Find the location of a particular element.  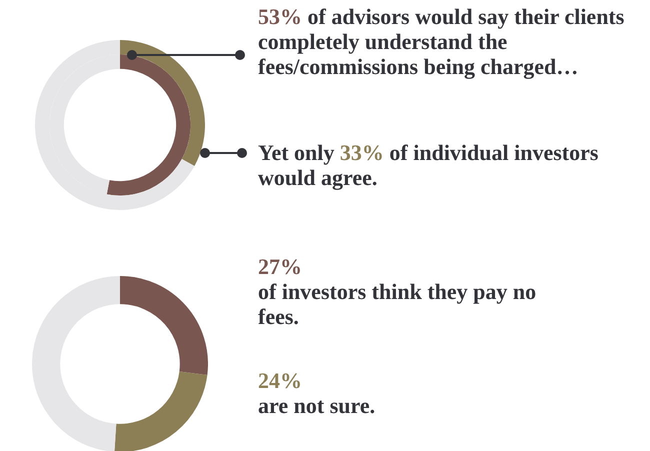

text: Yet only 33% of individual investors would agree. is located at coordinates (428, 165).